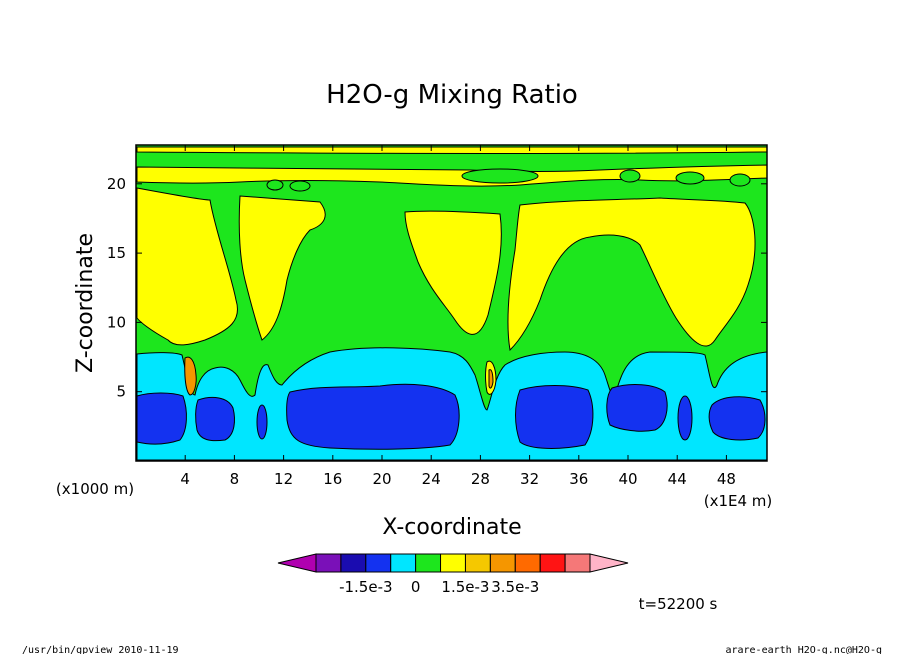 Image resolution: width=904 pixels, height=654 pixels. I want to click on colorbar, so click(453, 563).